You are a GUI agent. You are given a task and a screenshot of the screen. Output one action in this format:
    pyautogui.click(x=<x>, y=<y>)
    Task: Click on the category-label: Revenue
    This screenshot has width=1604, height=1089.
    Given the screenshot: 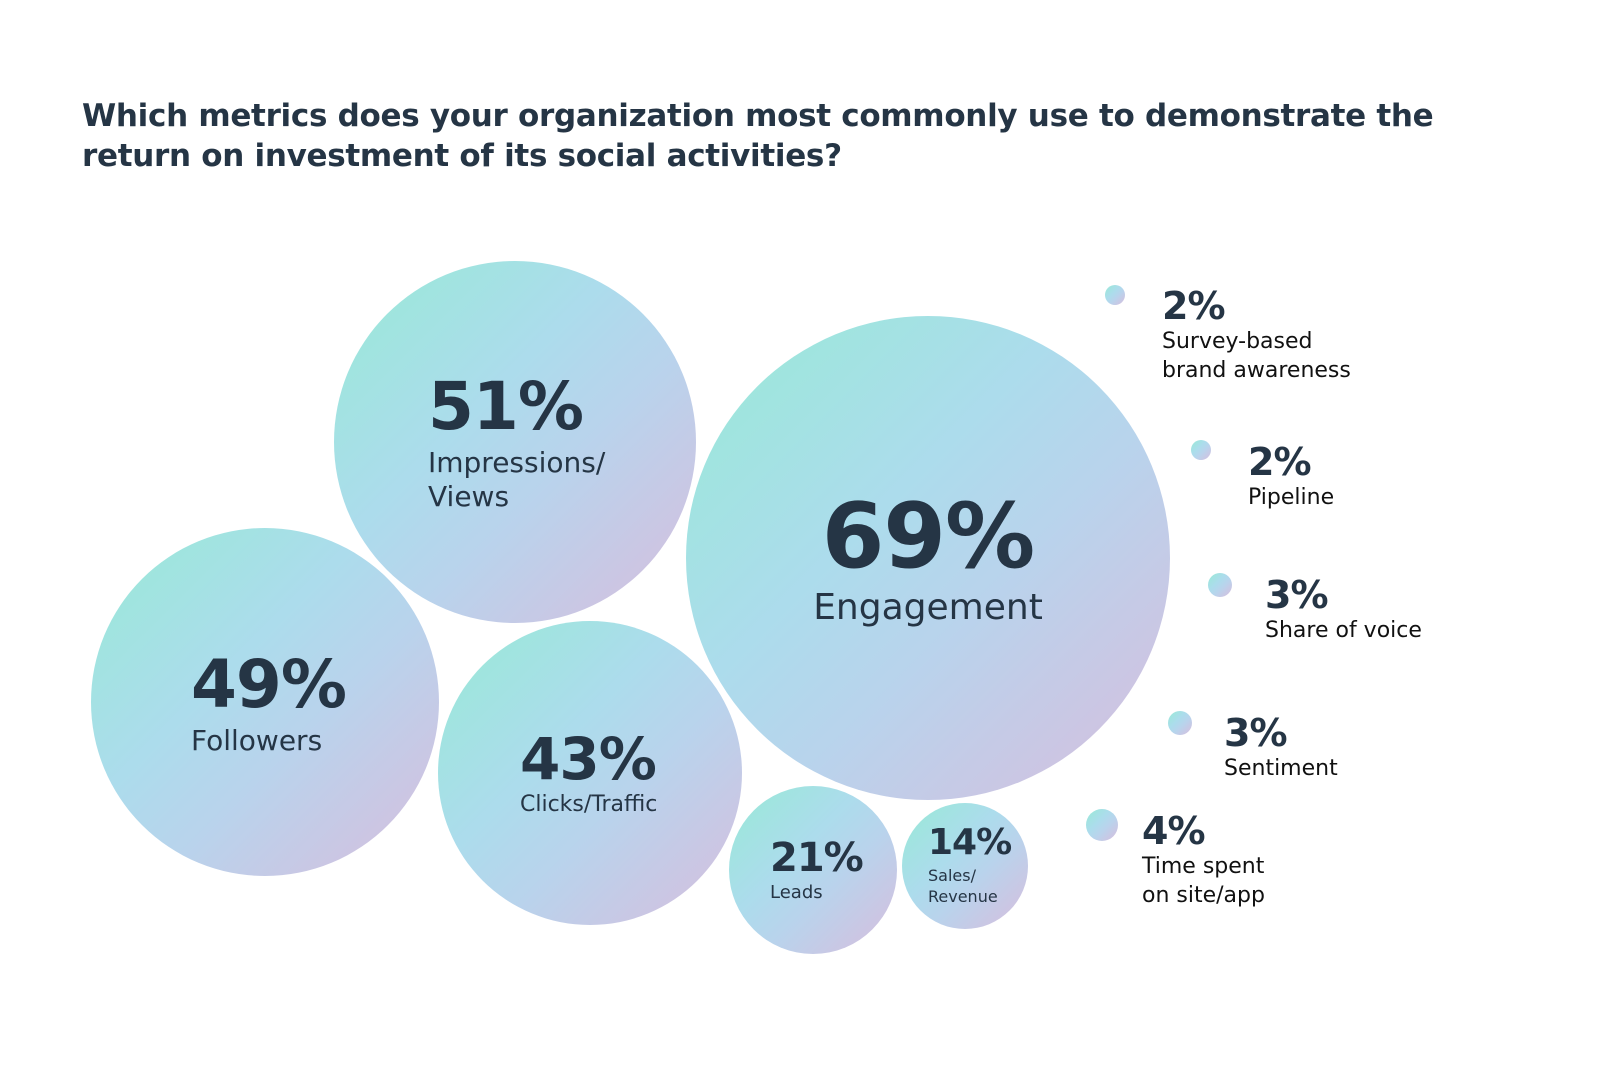 What is the action you would take?
    pyautogui.click(x=963, y=896)
    